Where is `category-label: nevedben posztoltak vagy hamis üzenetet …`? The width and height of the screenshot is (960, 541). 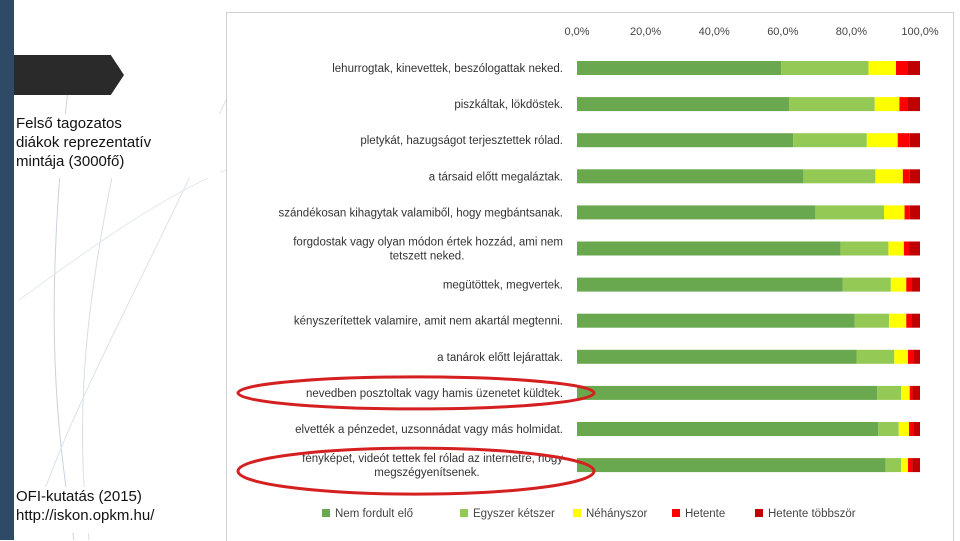
category-label: nevedben posztoltak vagy hamis üzenetet … is located at coordinates (434, 394).